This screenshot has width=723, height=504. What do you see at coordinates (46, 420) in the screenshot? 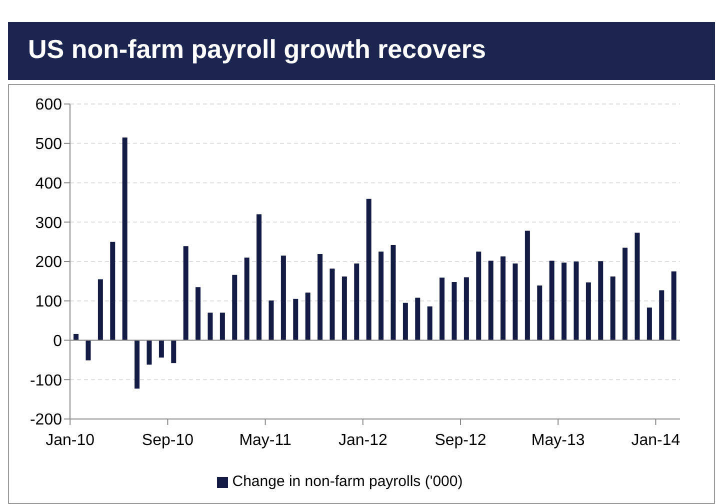
I see `y-tick-label: -200` at bounding box center [46, 420].